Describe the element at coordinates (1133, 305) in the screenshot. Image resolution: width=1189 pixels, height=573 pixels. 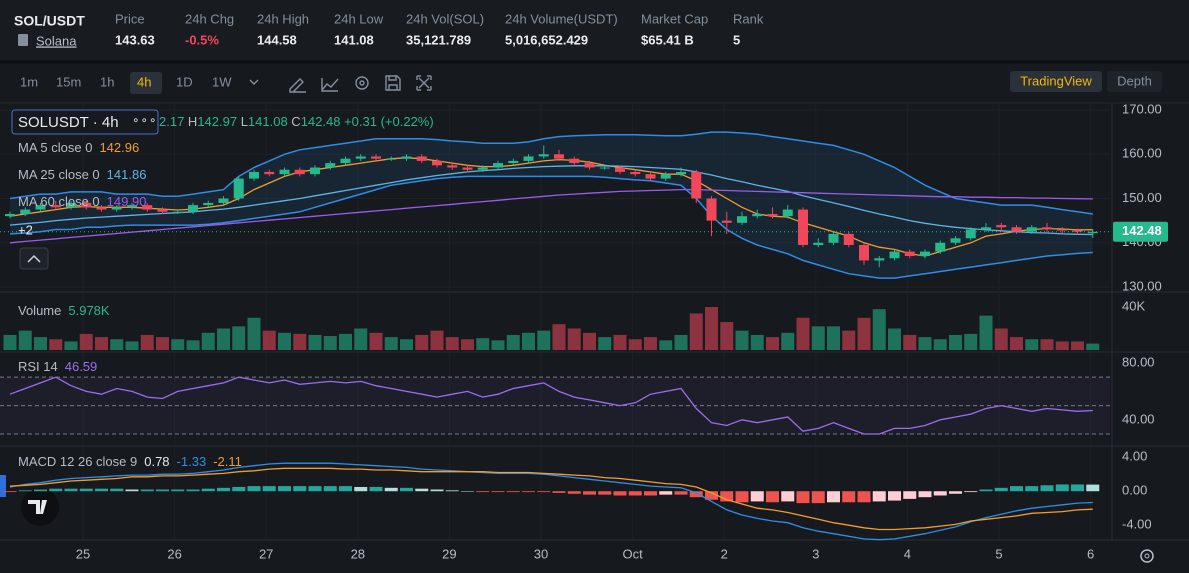
I see `volume-tick: 40K` at that location.